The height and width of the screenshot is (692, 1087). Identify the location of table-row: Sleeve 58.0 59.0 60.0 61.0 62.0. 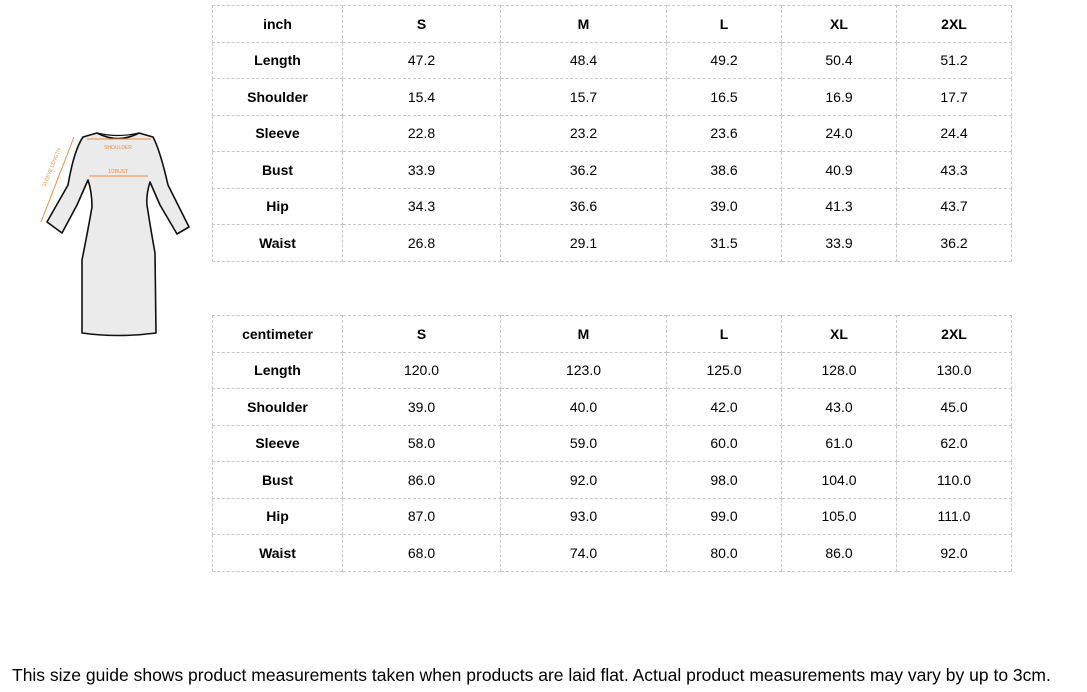
(612, 443).